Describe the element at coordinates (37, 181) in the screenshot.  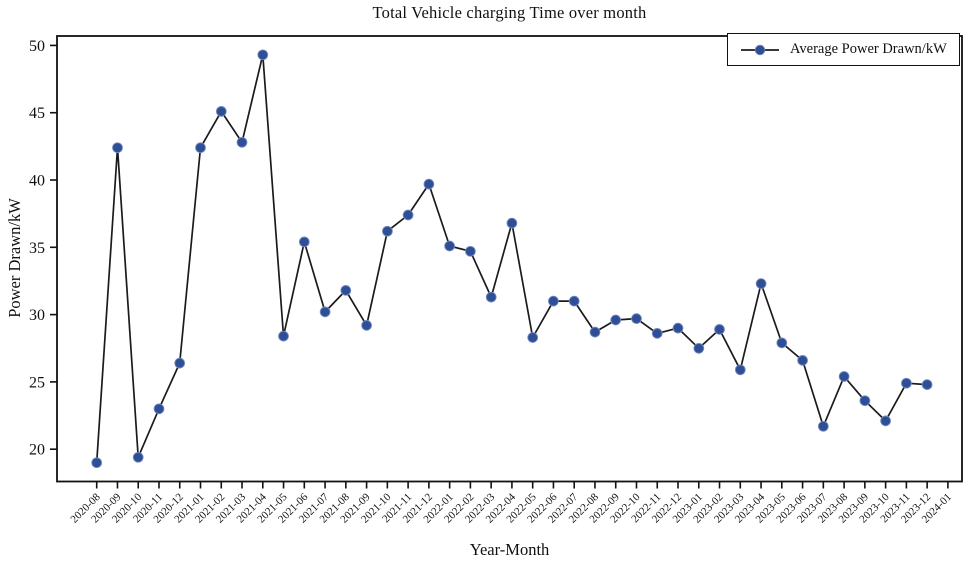
I see `y-tick-label: 40` at that location.